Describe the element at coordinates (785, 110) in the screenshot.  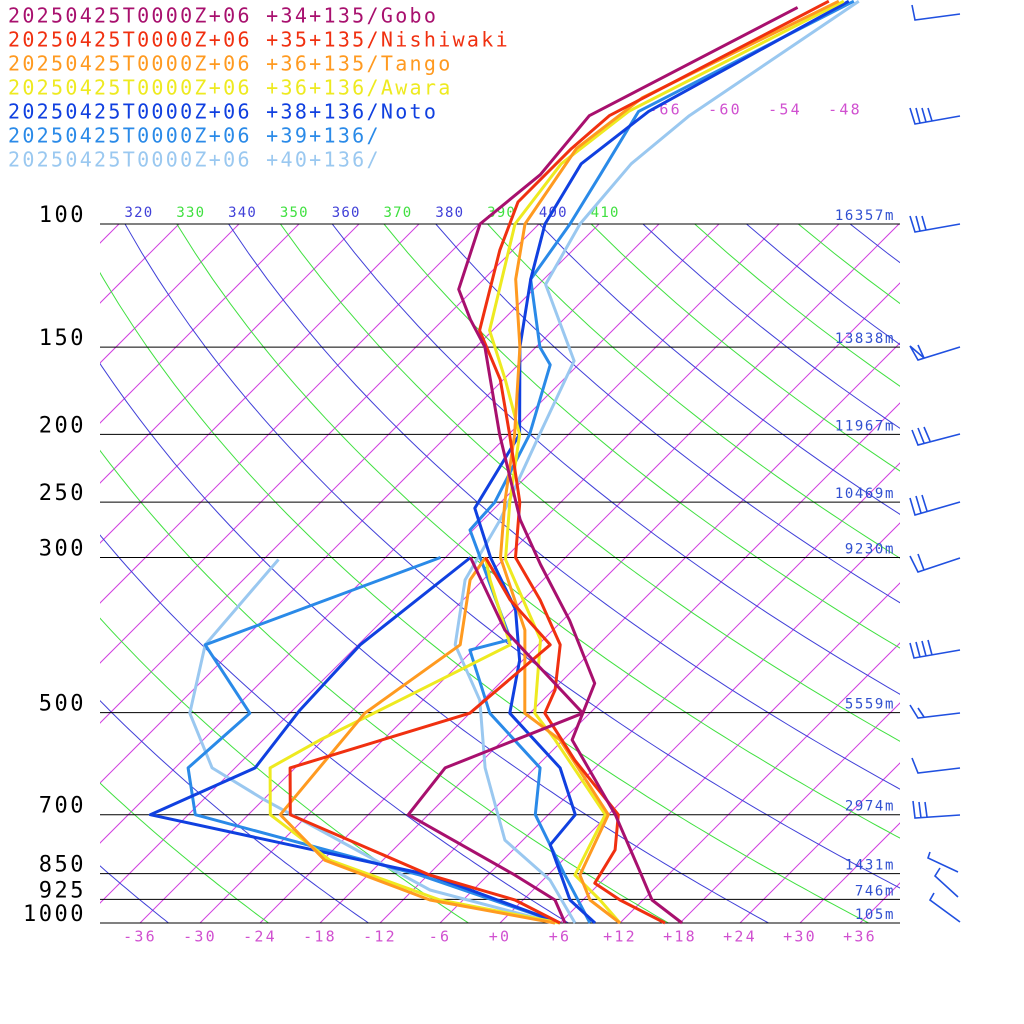
I see `isotherm-label: -54` at that location.